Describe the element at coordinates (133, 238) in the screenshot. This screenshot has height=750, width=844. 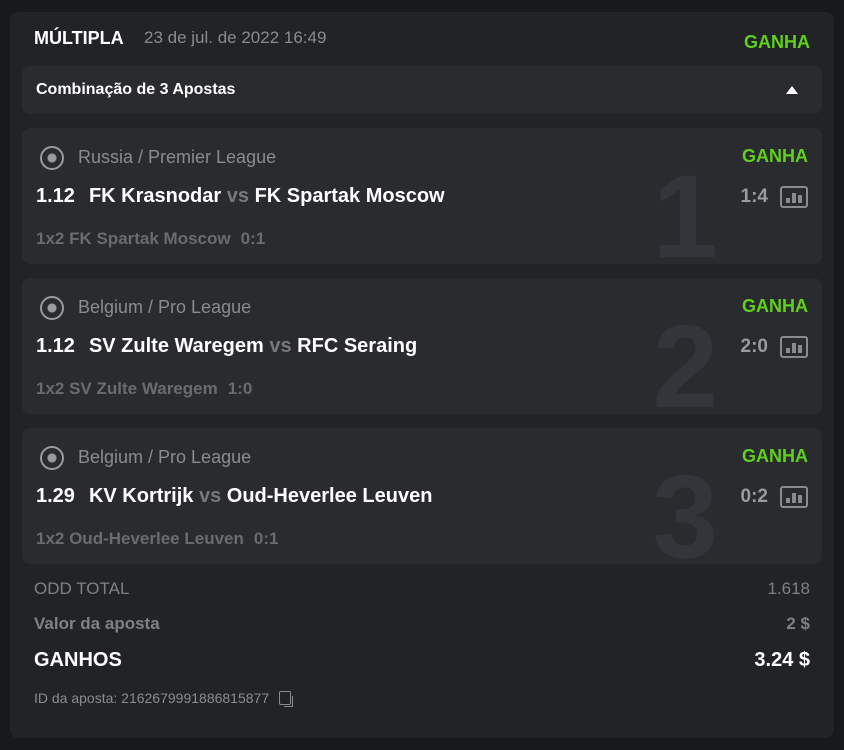
I see `market-pick: 1x2 FK Spartak Moscow` at that location.